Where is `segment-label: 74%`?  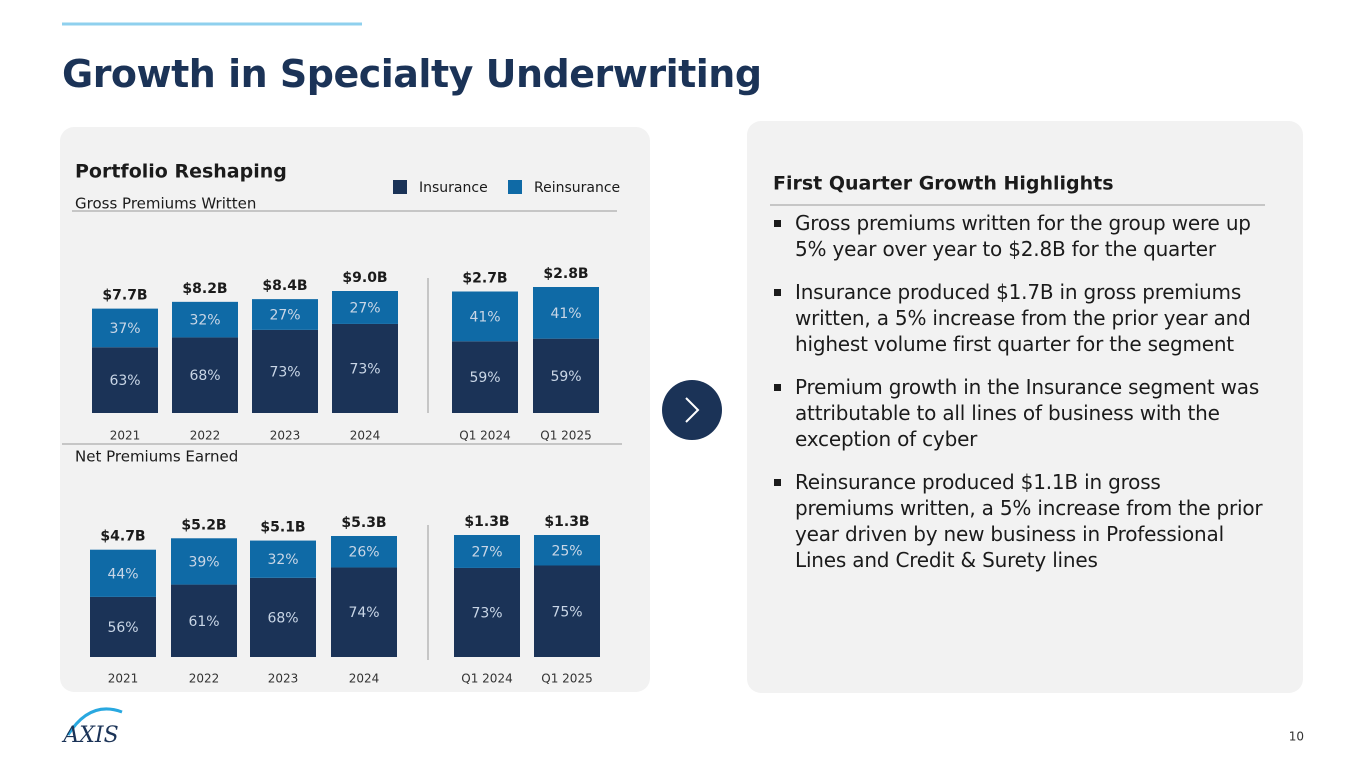
segment-label: 74% is located at coordinates (363, 613).